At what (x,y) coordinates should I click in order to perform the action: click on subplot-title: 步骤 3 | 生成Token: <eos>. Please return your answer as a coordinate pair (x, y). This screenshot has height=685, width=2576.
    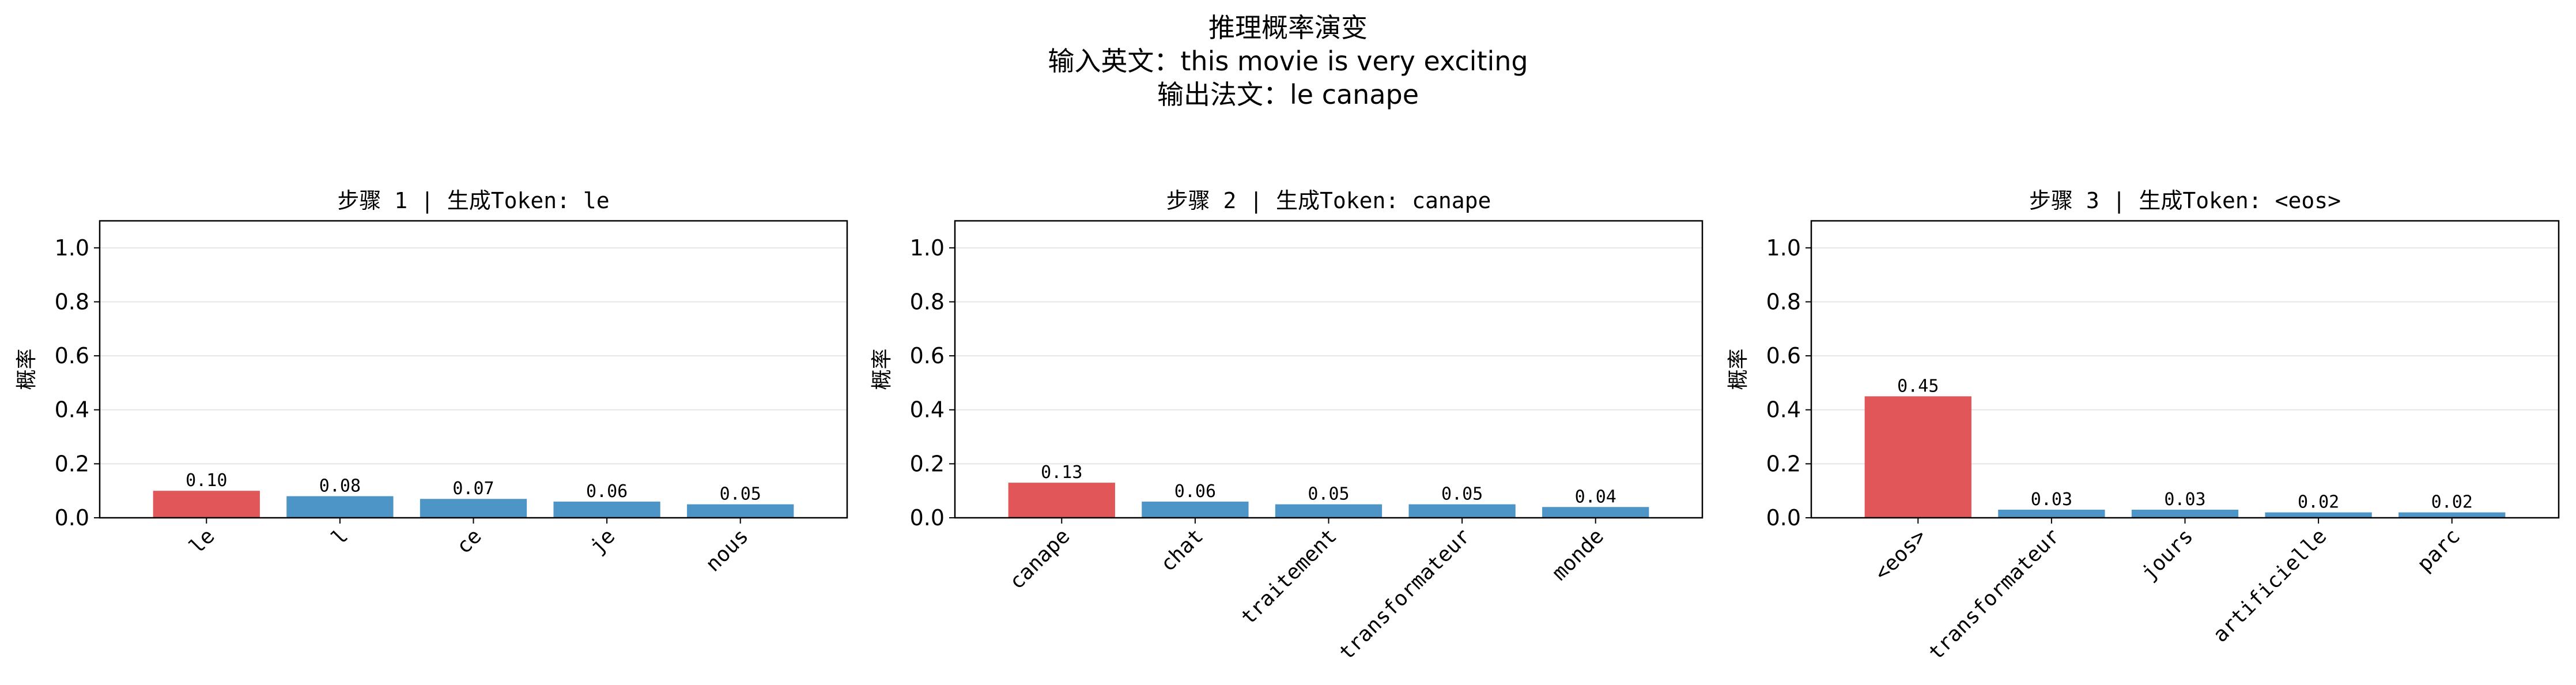
    Looking at the image, I should click on (2185, 201).